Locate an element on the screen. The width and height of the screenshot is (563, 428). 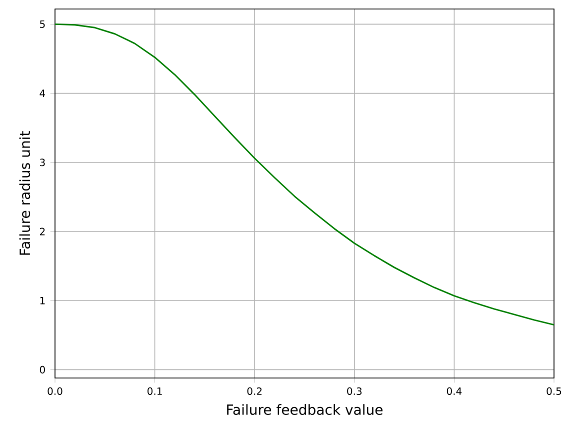
x-tick-label: 0.5 is located at coordinates (554, 391).